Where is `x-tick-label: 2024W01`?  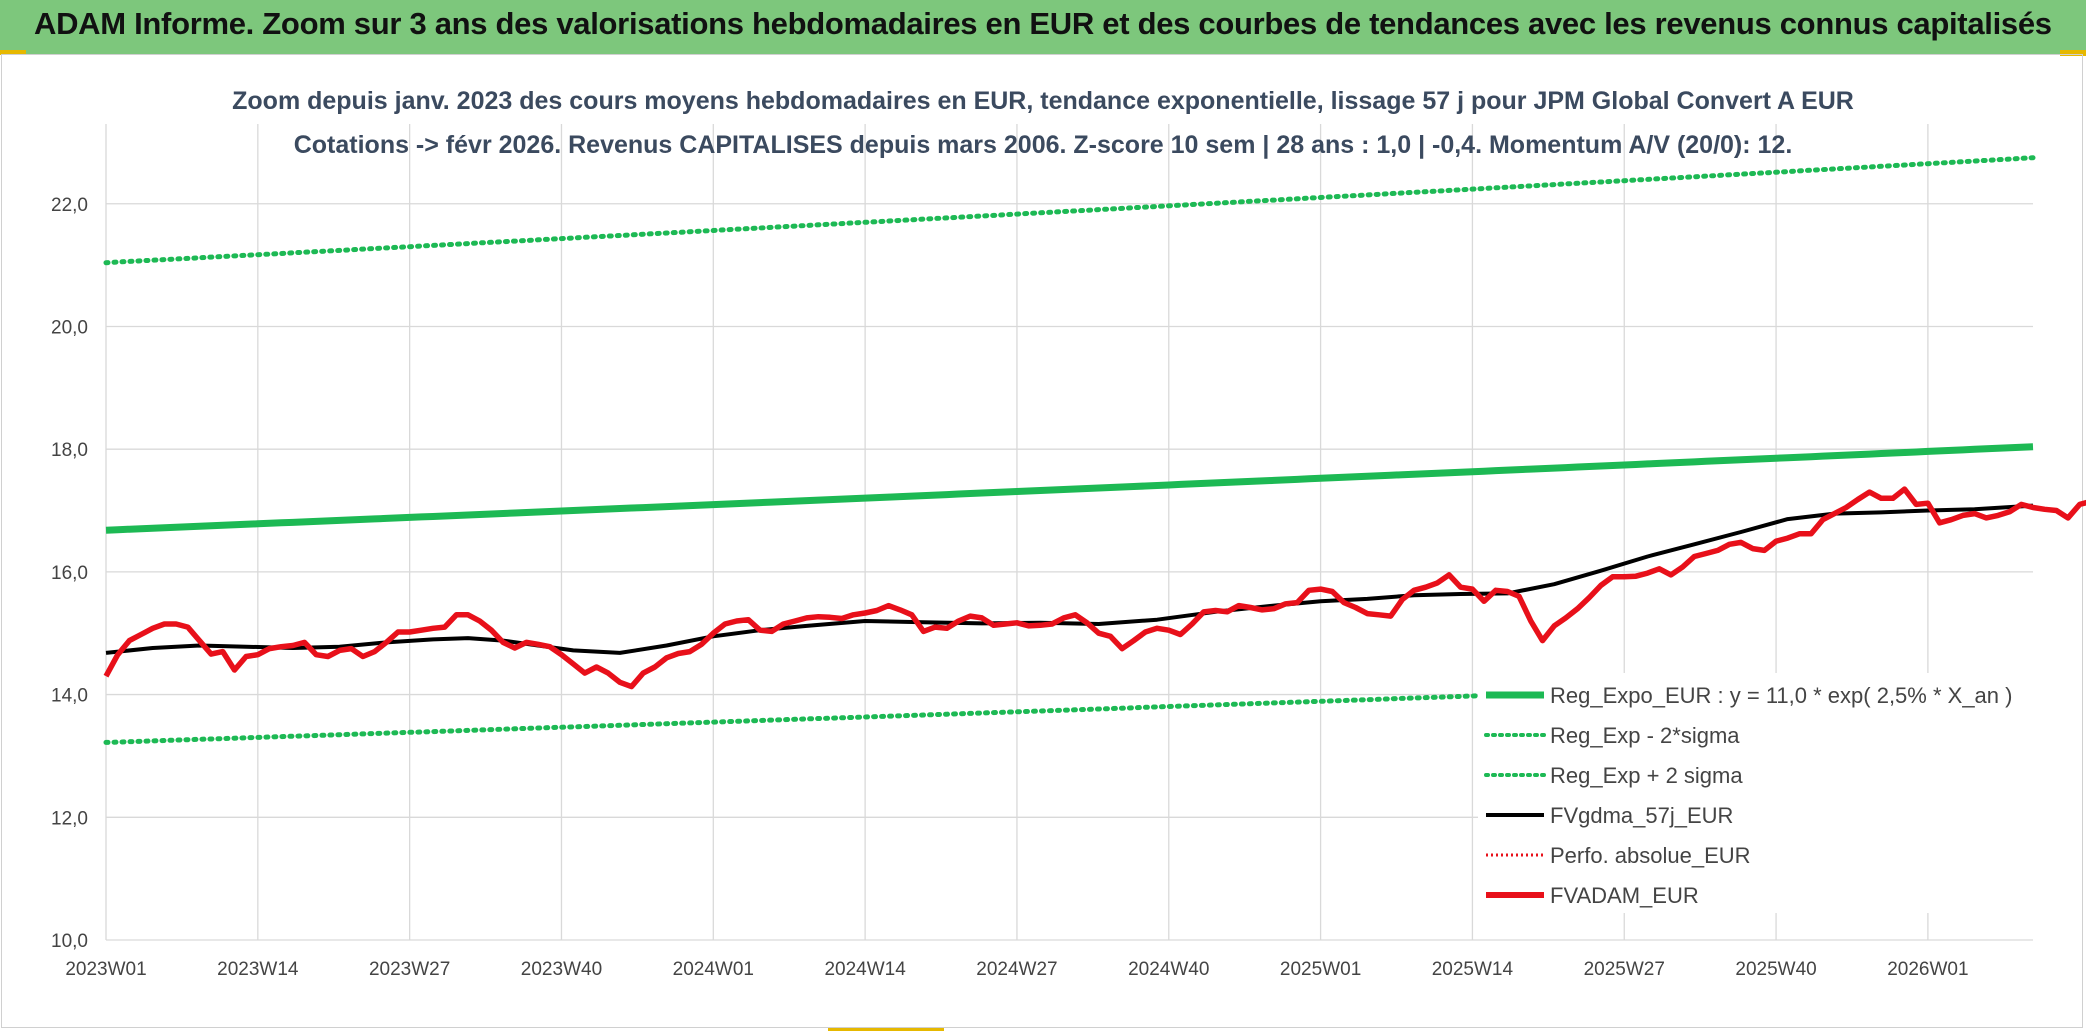 x-tick-label: 2024W01 is located at coordinates (713, 969).